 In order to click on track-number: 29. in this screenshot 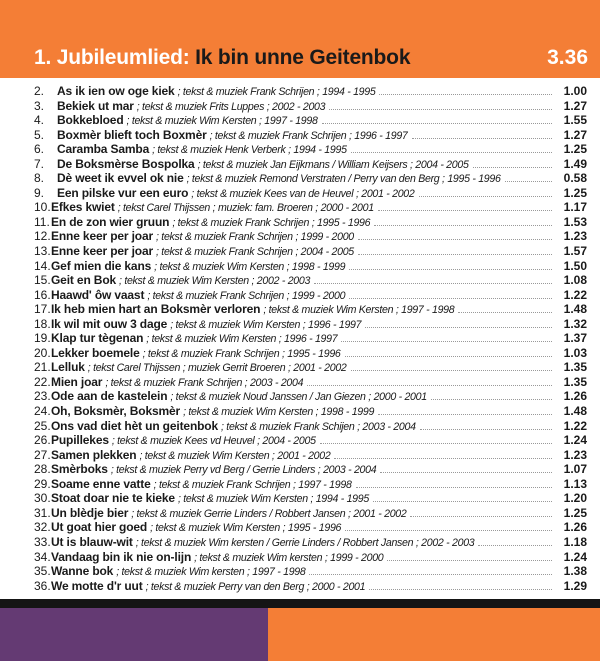, I will do `click(42, 483)`.